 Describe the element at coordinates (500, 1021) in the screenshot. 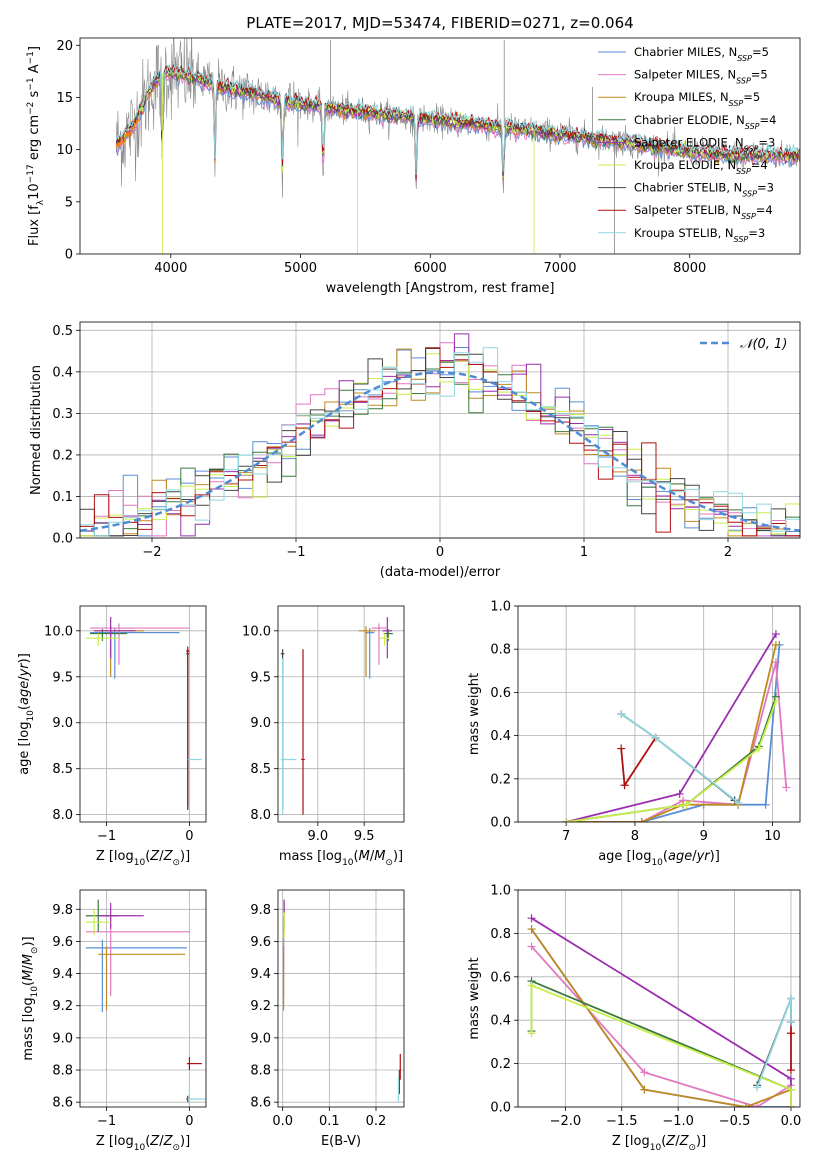

I see `y-tick-label: 0.4` at that location.